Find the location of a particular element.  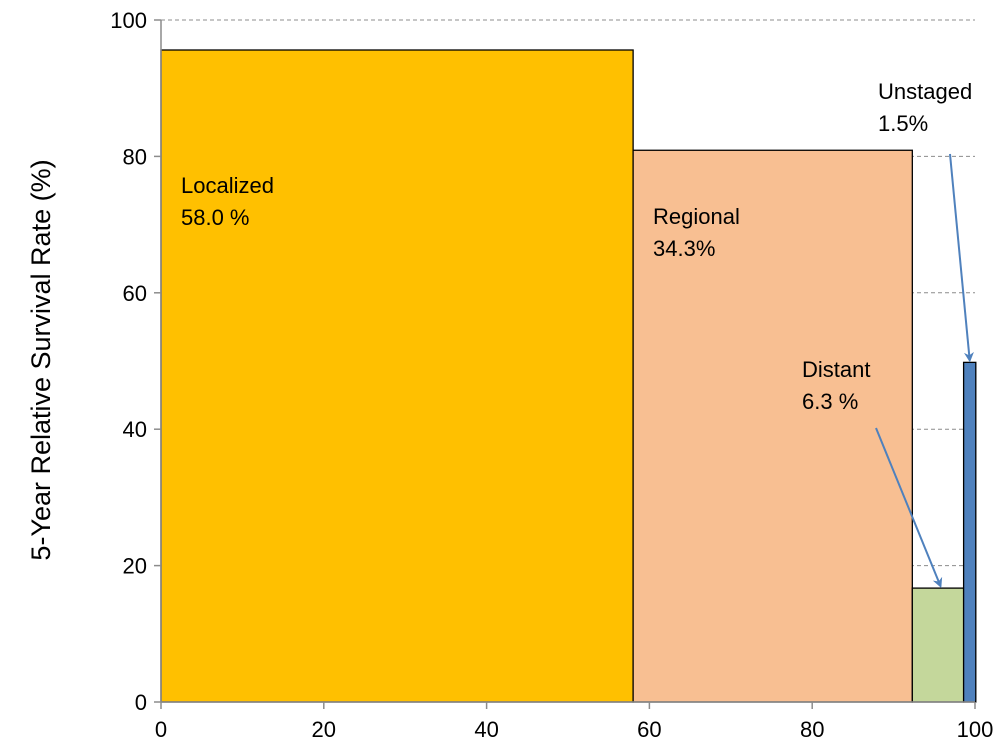

y-tick-label: 20 is located at coordinates (135, 566).